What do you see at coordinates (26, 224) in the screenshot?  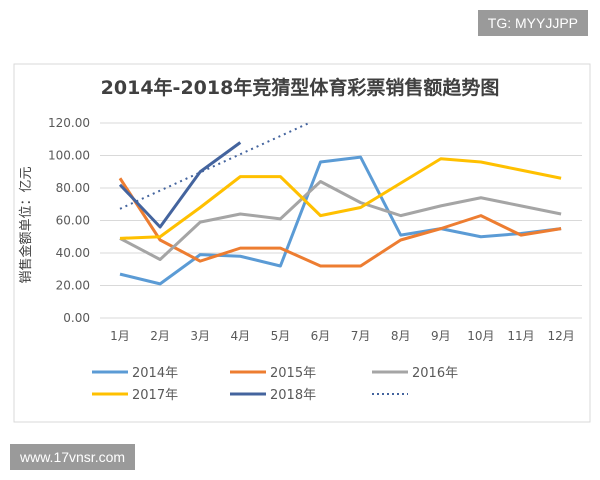 I see `y-axis-label: 销售金额单位：亿元` at bounding box center [26, 224].